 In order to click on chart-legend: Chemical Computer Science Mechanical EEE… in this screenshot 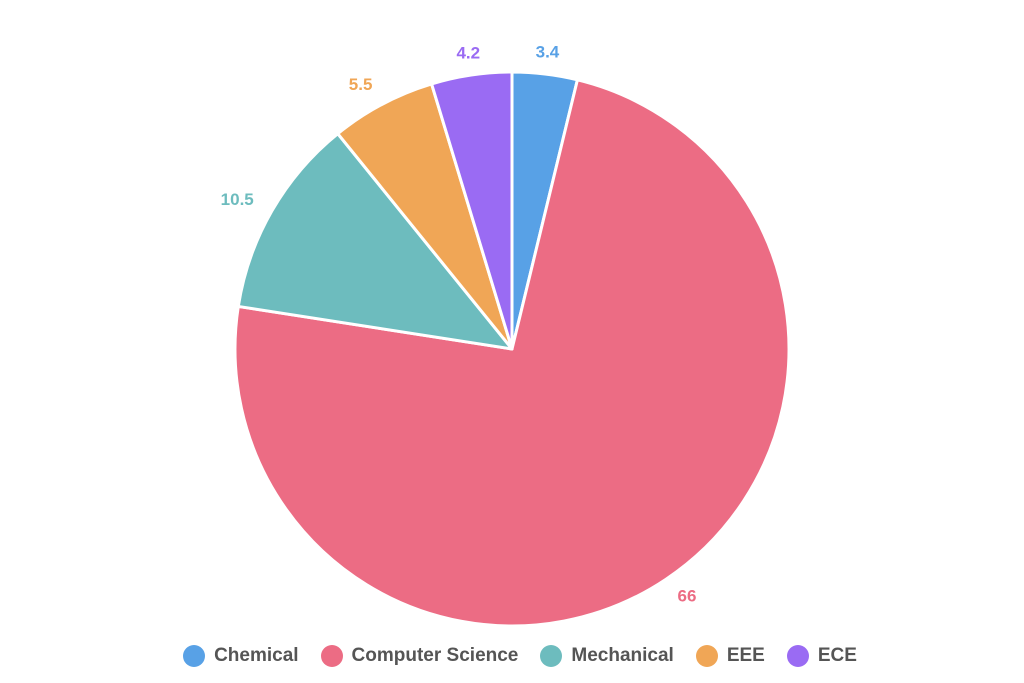, I will do `click(516, 656)`.